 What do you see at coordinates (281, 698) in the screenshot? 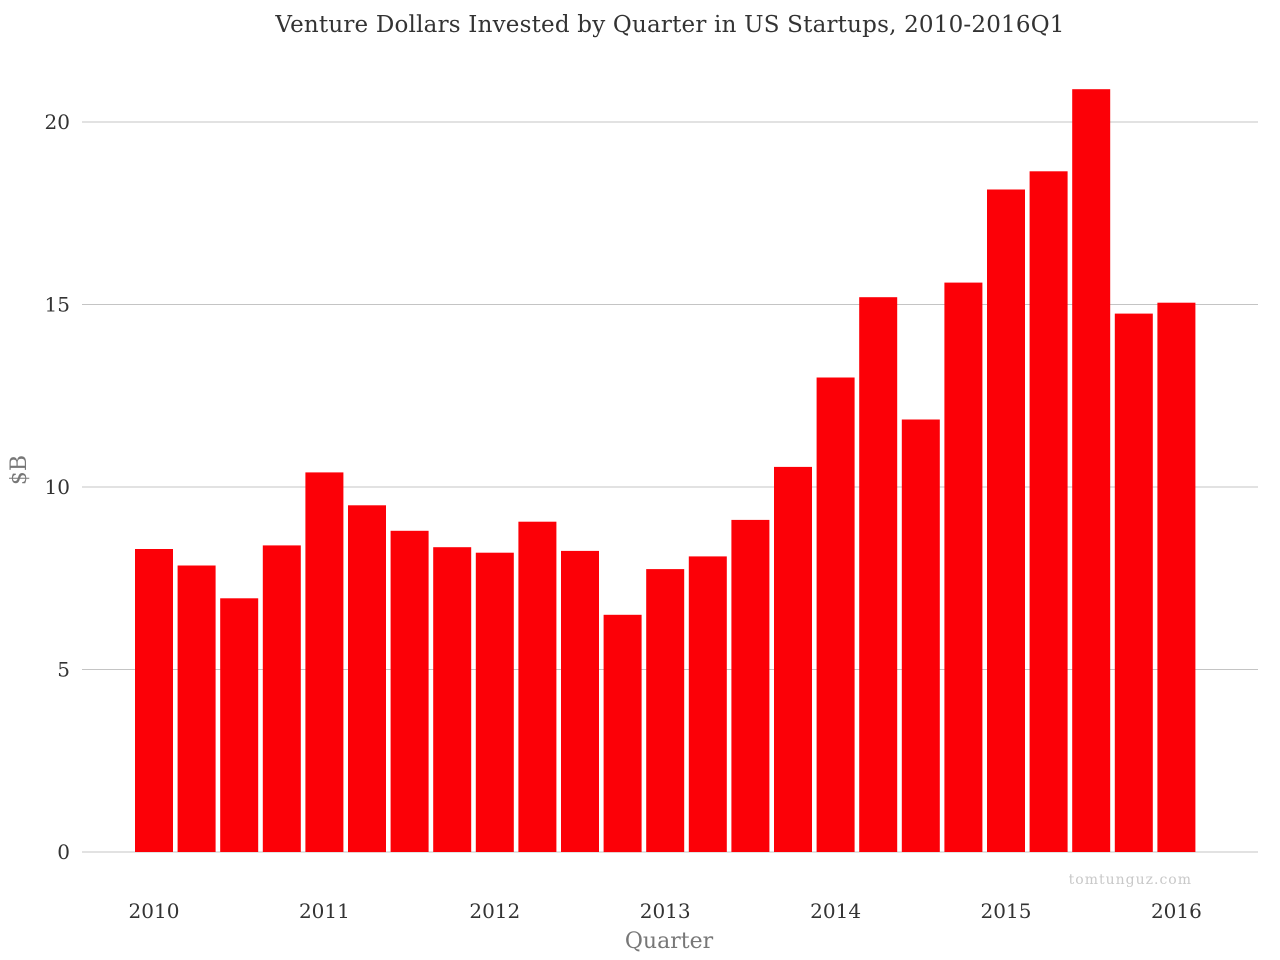
I see `bar-2010Q4` at bounding box center [281, 698].